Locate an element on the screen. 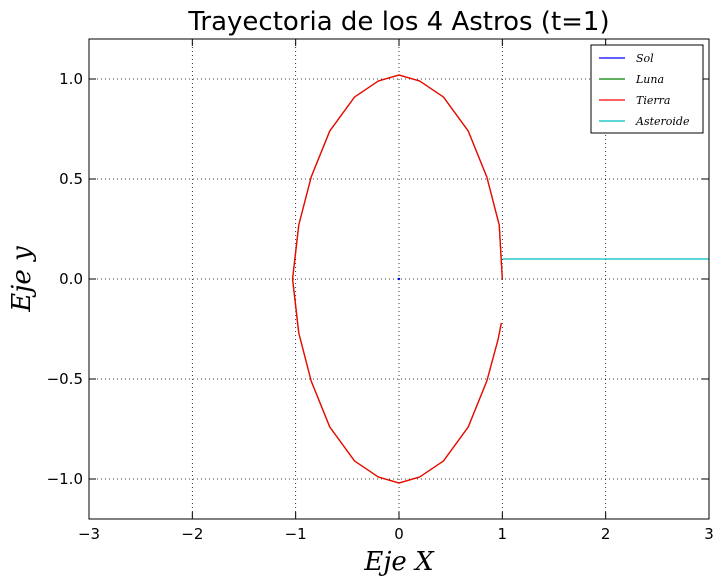  x-tick-label: −3 is located at coordinates (89, 534).